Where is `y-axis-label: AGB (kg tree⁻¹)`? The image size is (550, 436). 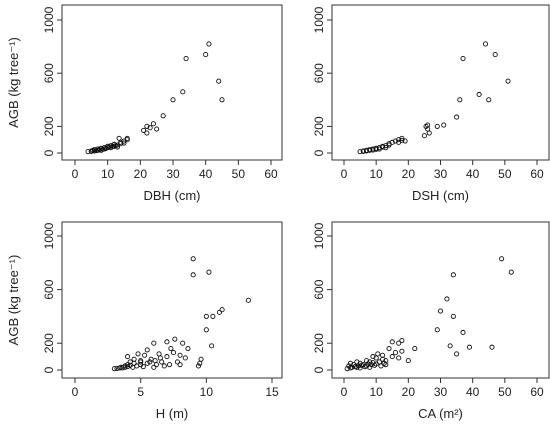 y-axis-label: AGB (kg tree⁻¹) is located at coordinates (13, 300).